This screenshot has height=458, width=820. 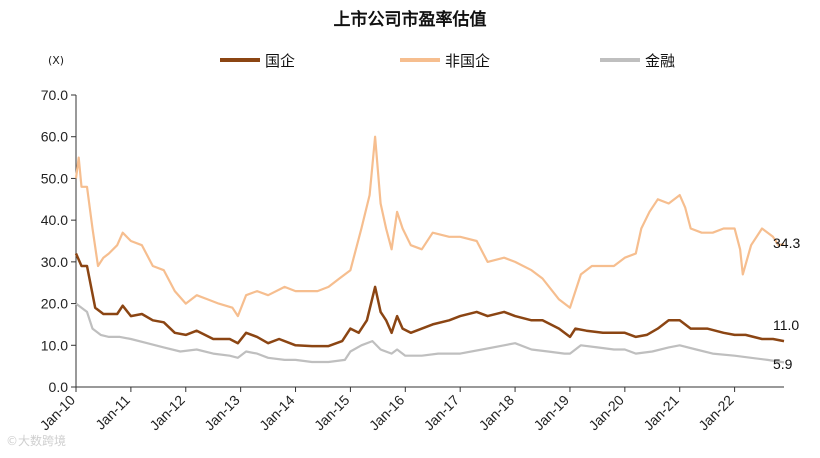 I want to click on x-tick-label: Jan-12, so click(x=167, y=413).